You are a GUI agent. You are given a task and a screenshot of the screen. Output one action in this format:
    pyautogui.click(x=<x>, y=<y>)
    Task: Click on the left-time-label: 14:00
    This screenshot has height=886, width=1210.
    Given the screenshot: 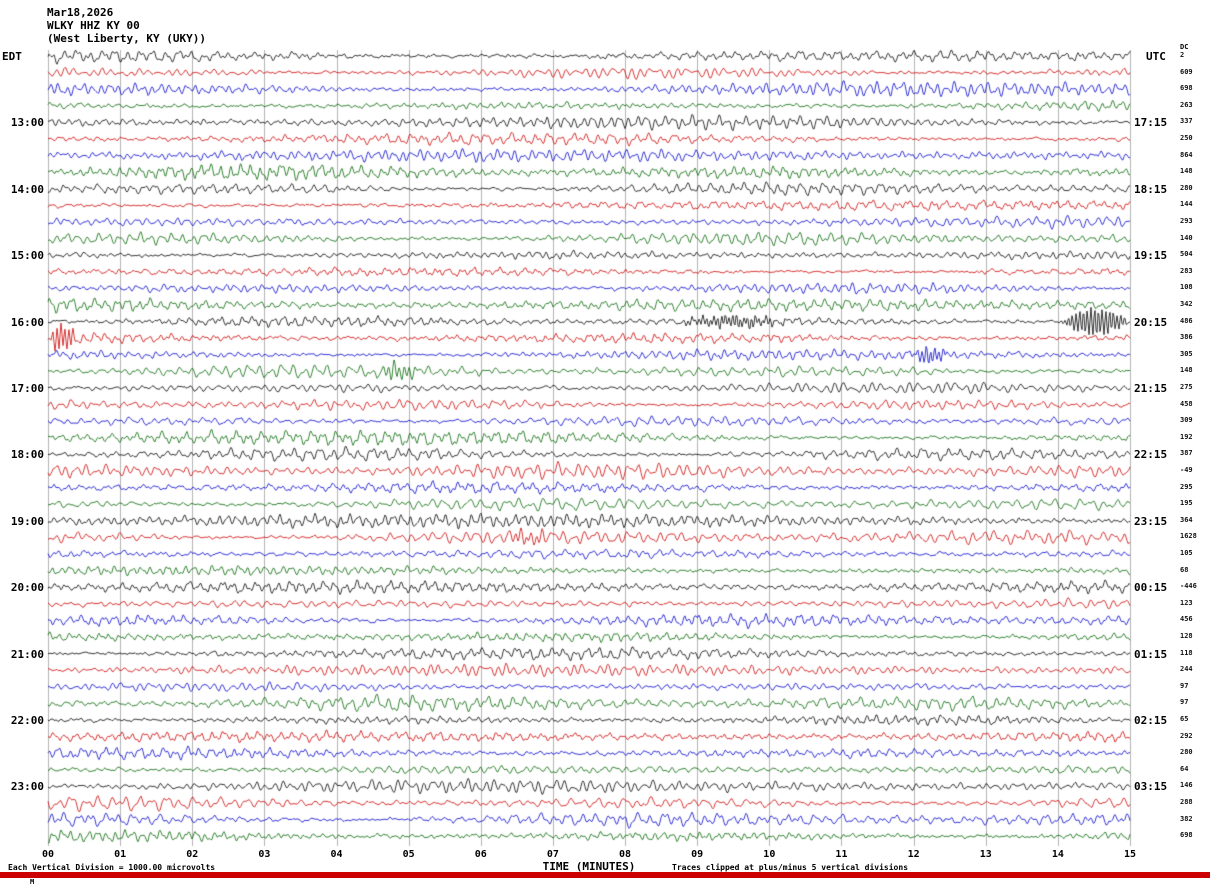 What is the action you would take?
    pyautogui.click(x=27, y=189)
    